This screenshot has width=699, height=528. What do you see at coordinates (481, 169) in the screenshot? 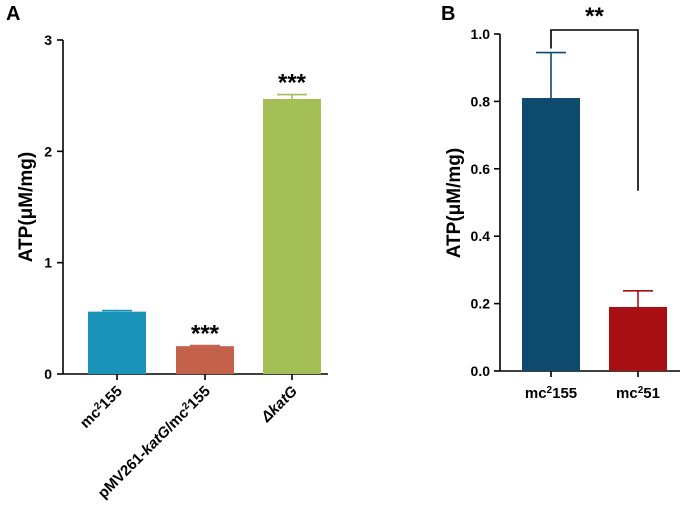
I see `y-tick-label: 0.6` at bounding box center [481, 169].